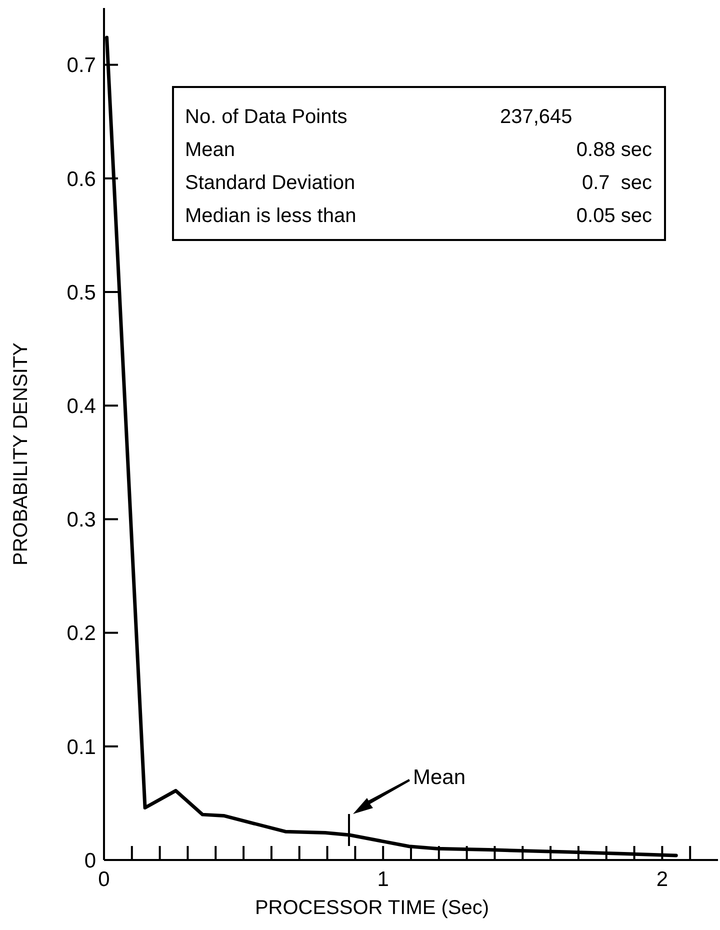  Describe the element at coordinates (81, 406) in the screenshot. I see `y-tick-label: 0.4` at that location.